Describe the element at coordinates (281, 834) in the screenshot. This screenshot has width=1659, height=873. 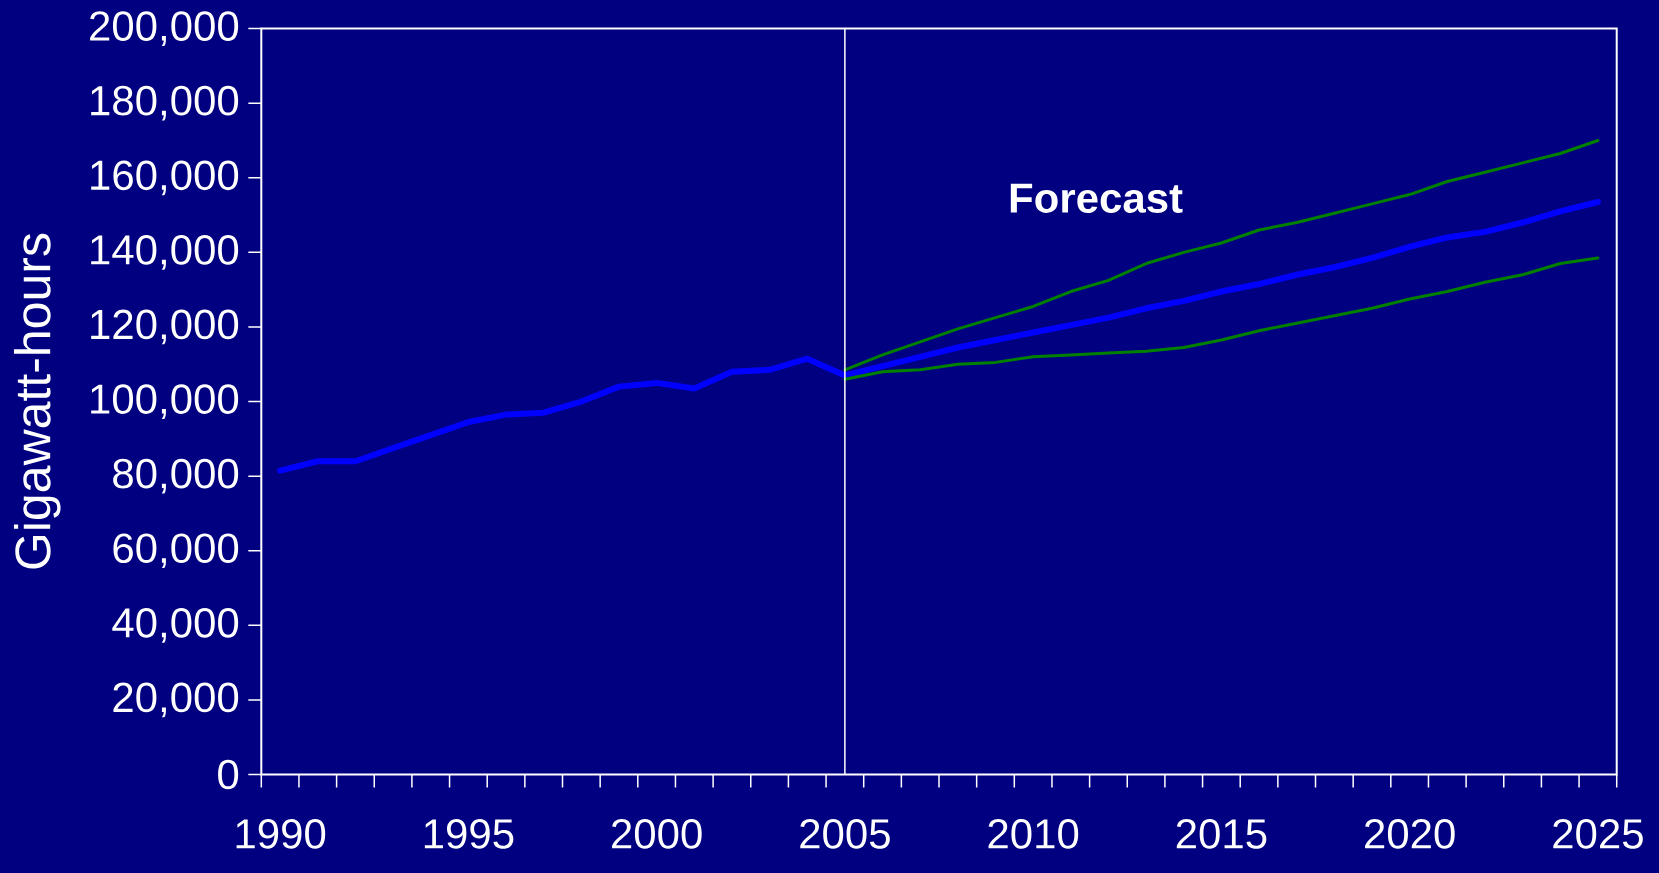
I see `x-tick-label: 1990` at that location.